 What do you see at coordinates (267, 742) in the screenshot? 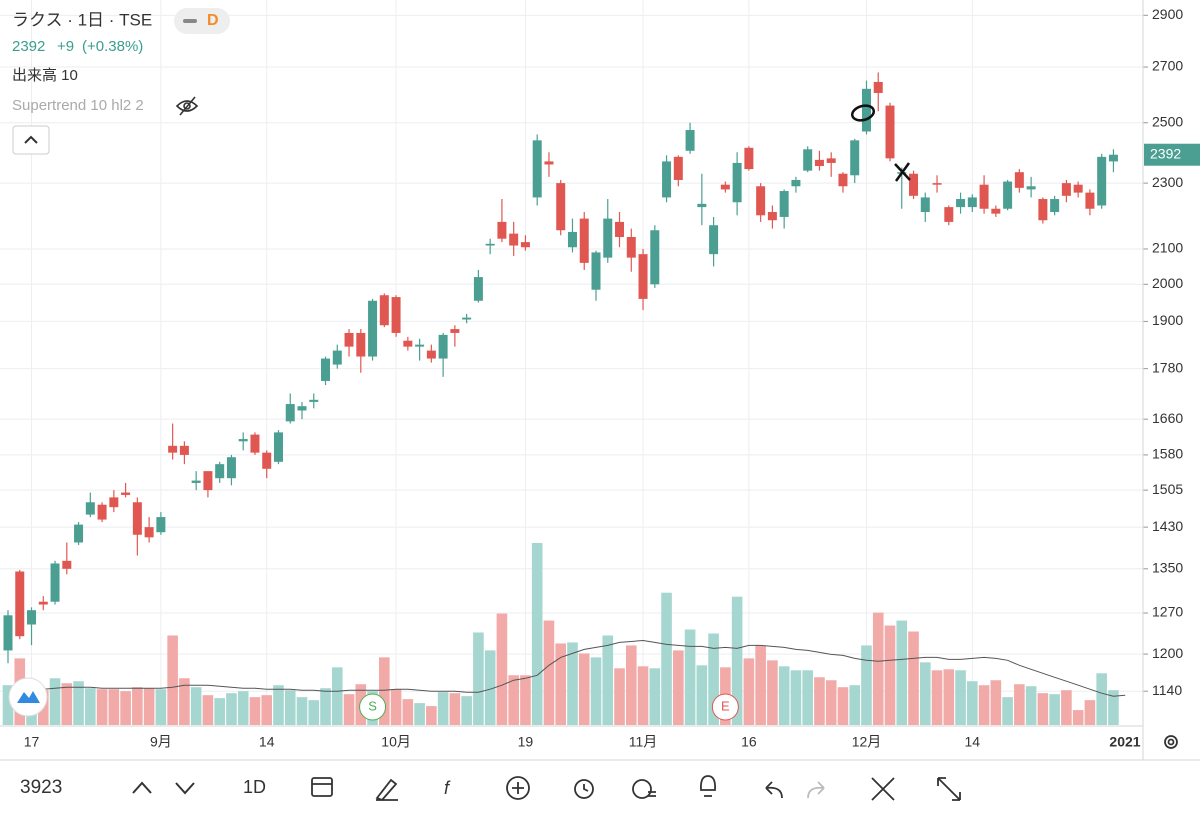
I see `x-tick-label: 14` at bounding box center [267, 742].